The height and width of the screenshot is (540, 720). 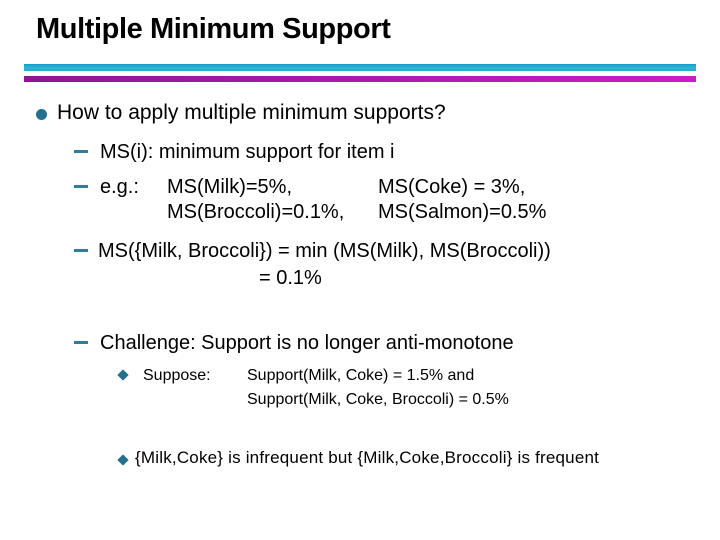 What do you see at coordinates (452, 187) in the screenshot?
I see `example-ms-coke: MS(Coke) = 3%,` at bounding box center [452, 187].